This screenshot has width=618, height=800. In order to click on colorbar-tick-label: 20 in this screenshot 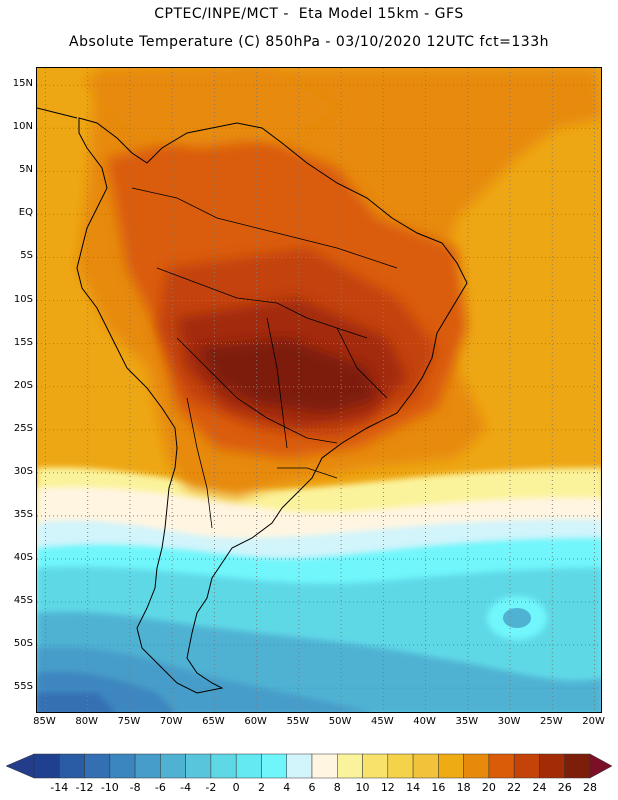, I will do `click(488, 787)`.